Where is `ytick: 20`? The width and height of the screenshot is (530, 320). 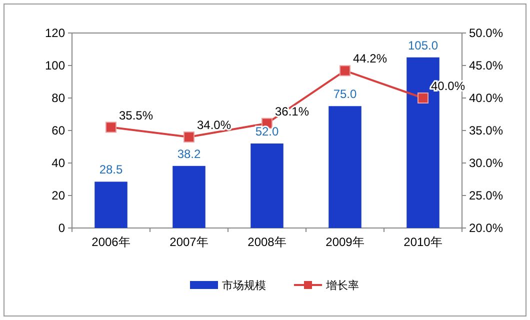 ytick: 20 is located at coordinates (58, 195).